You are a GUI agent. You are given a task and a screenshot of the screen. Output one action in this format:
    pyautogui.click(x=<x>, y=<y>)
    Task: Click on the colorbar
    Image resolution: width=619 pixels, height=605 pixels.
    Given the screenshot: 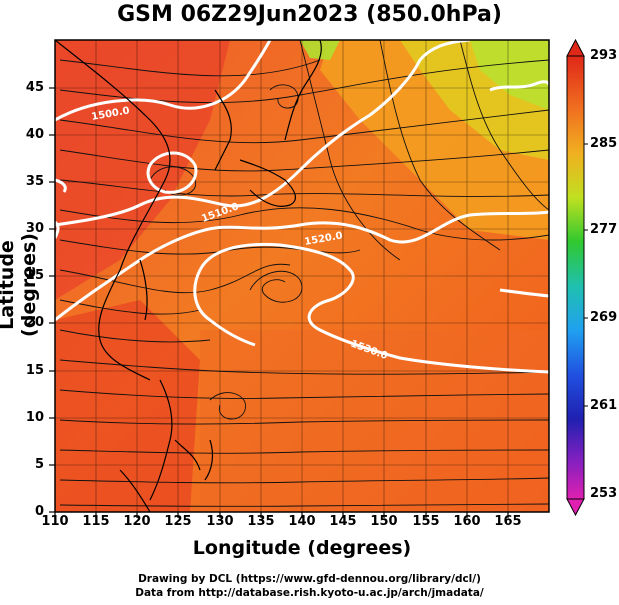 What is the action you would take?
    pyautogui.click(x=577, y=277)
    